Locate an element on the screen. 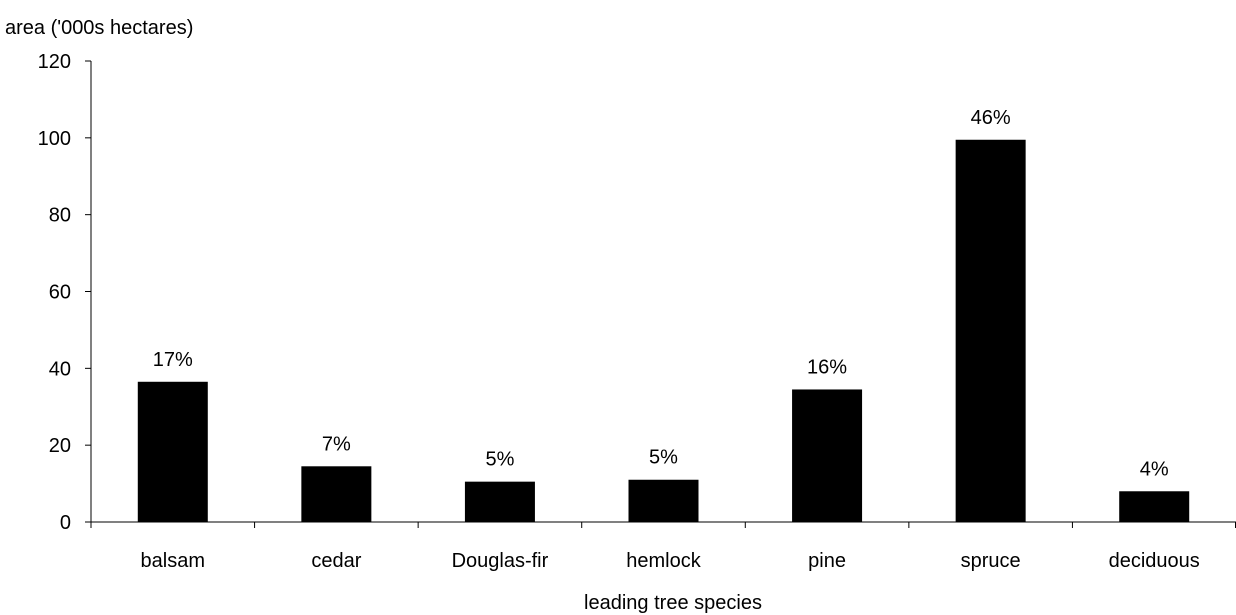  y-tick-label: 120 is located at coordinates (54, 62).